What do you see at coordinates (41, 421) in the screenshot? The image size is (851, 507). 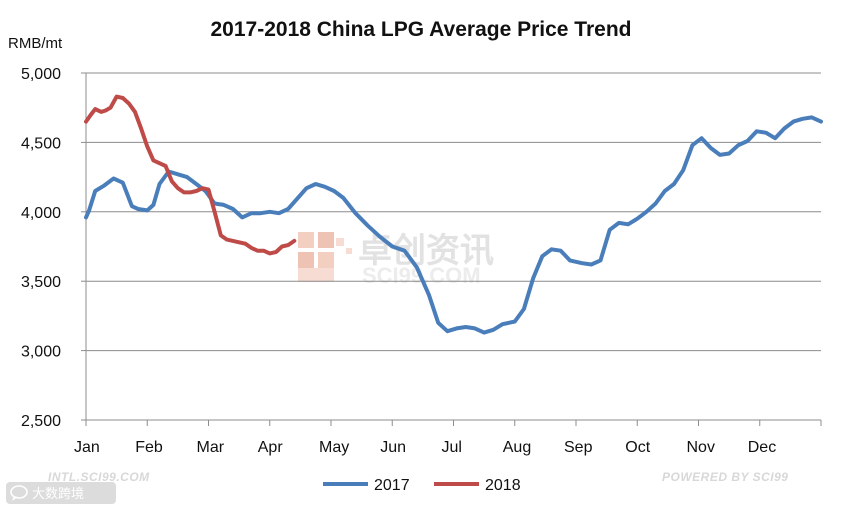 I see `y-tick-label-2500: 2,500` at bounding box center [41, 421].